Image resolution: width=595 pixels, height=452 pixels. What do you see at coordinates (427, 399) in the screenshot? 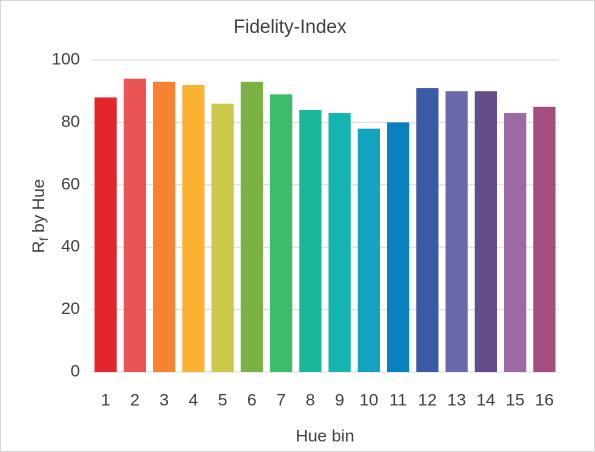
I see `x-tick-label: 12` at bounding box center [427, 399].